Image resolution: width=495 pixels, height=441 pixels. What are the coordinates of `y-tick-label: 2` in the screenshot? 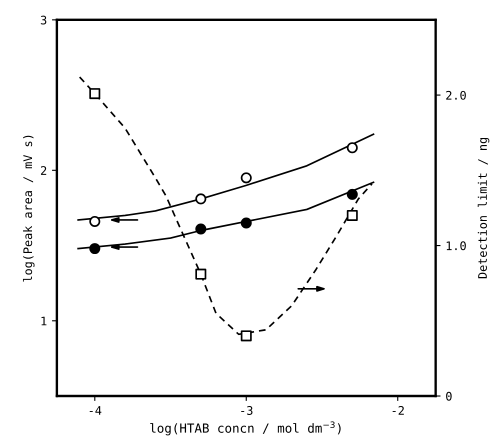 It's located at (43, 170).